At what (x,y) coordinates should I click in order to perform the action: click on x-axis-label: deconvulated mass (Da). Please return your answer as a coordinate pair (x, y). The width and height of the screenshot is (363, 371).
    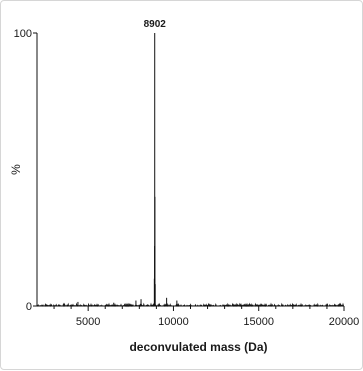
    Looking at the image, I should click on (198, 347).